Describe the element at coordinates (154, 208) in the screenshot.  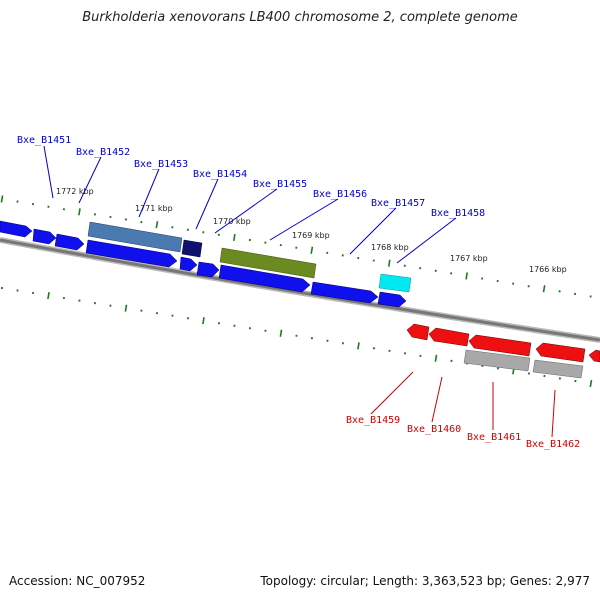
I see `scale-label: 1771 kbp` at that location.